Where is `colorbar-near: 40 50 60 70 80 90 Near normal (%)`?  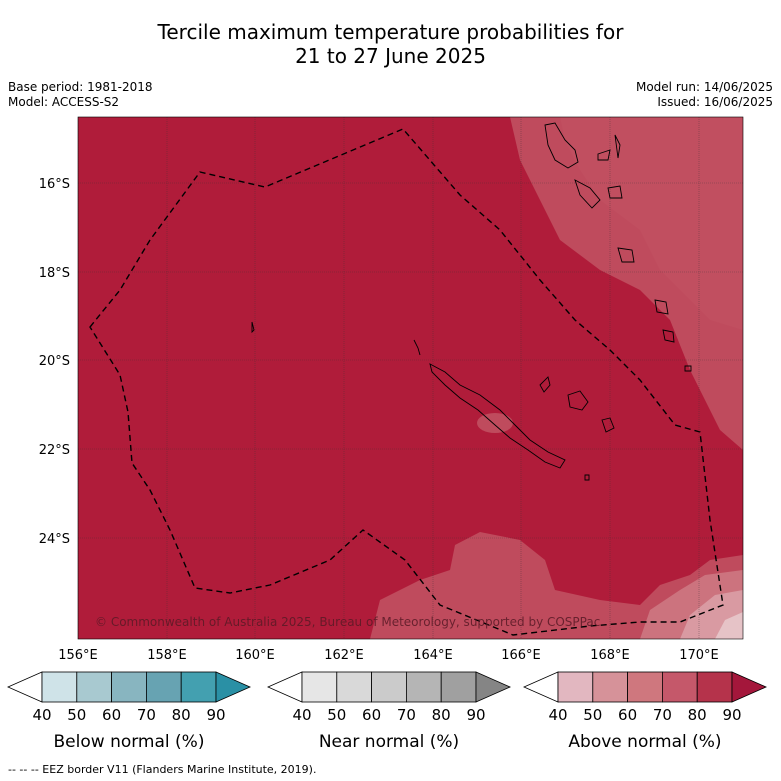 colorbar-near: 40 50 60 70 80 90 Near normal (%) is located at coordinates (389, 711).